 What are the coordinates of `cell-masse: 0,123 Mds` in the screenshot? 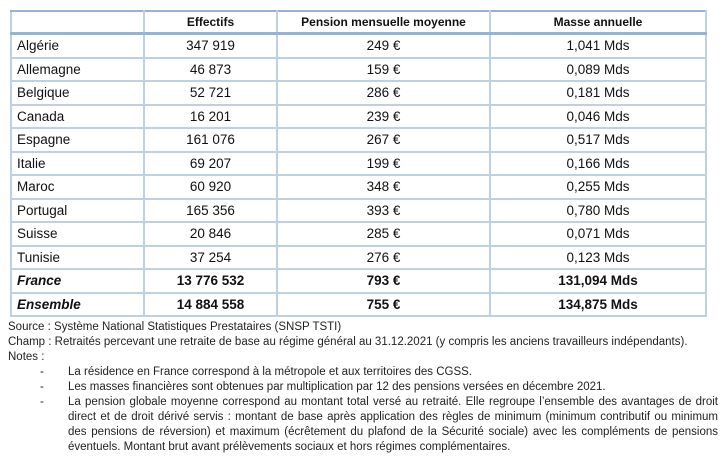 It's located at (598, 257).